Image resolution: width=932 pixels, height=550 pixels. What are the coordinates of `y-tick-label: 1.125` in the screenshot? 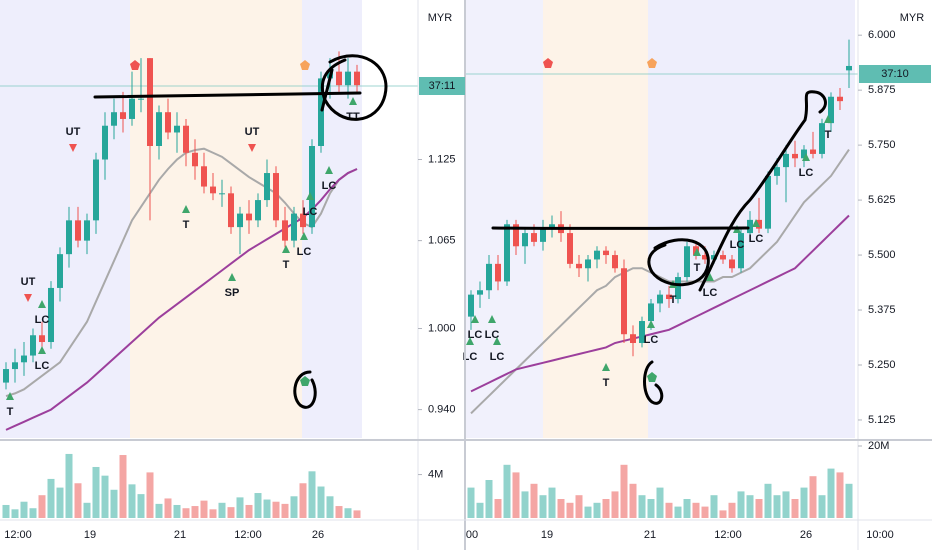 It's located at (442, 159).